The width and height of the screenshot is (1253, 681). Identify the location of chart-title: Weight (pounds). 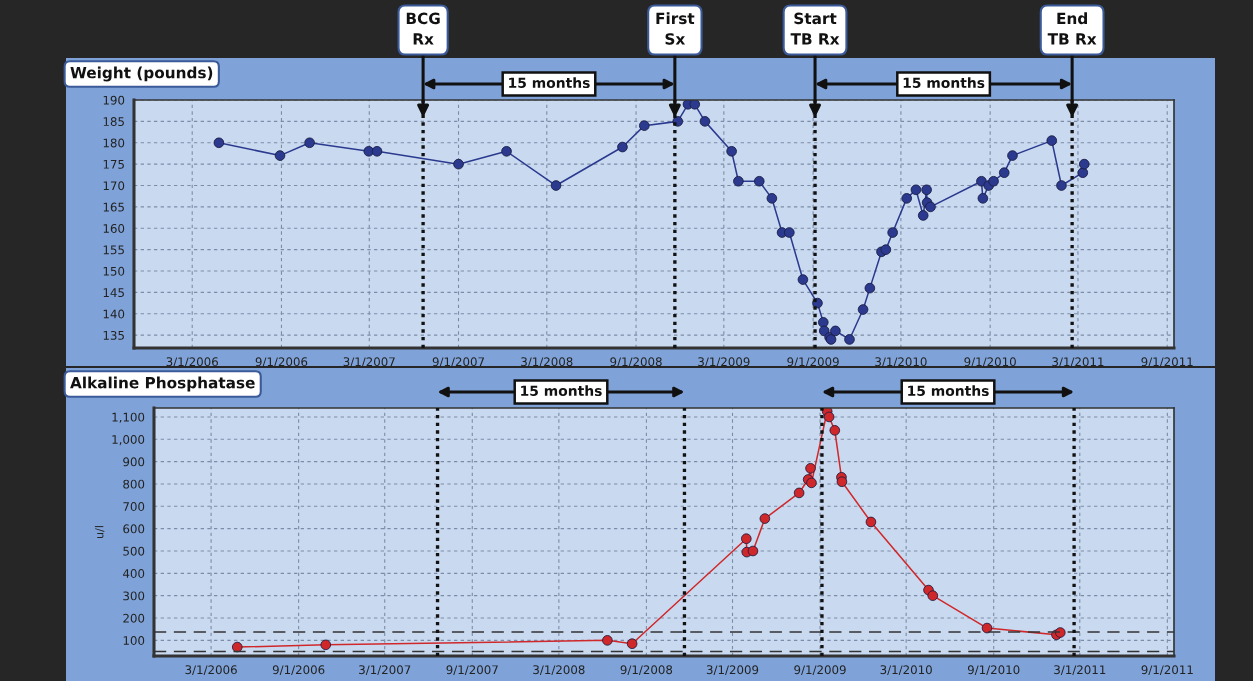
(141, 74).